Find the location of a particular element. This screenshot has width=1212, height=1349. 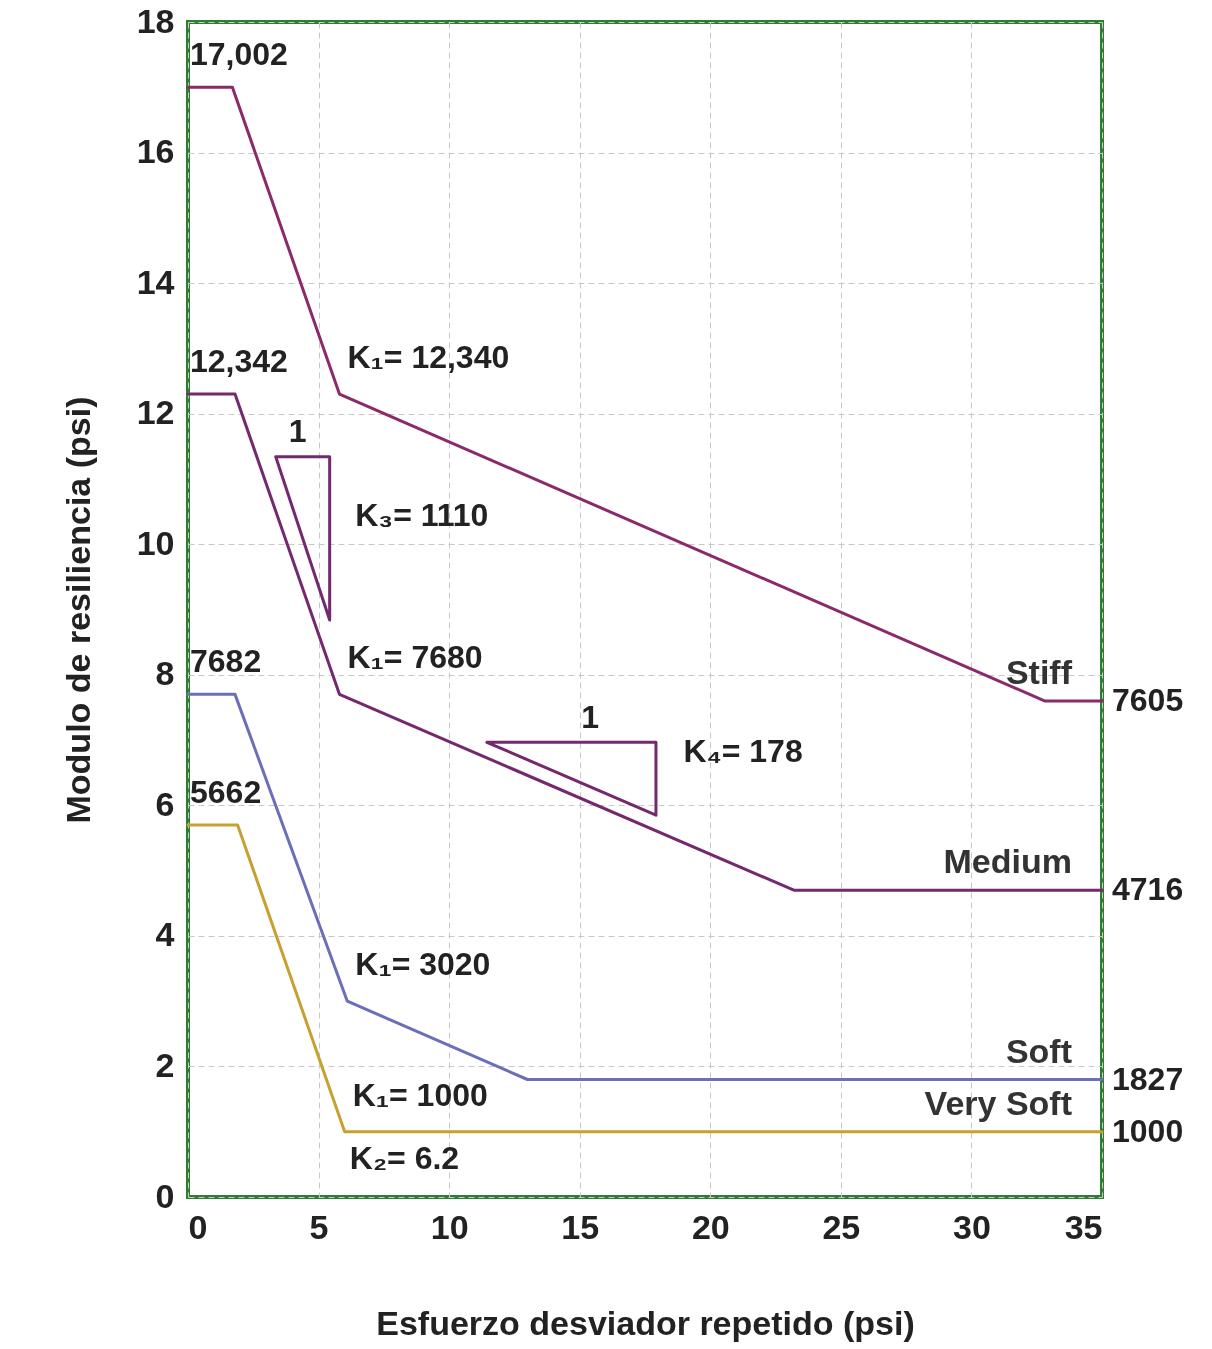

y-tick-label: 0 is located at coordinates (165, 1195).